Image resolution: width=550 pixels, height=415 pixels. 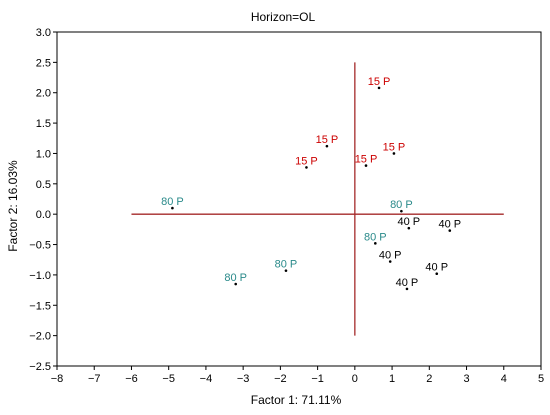 I want to click on y-tick-label: 1.0, so click(x=43, y=154).